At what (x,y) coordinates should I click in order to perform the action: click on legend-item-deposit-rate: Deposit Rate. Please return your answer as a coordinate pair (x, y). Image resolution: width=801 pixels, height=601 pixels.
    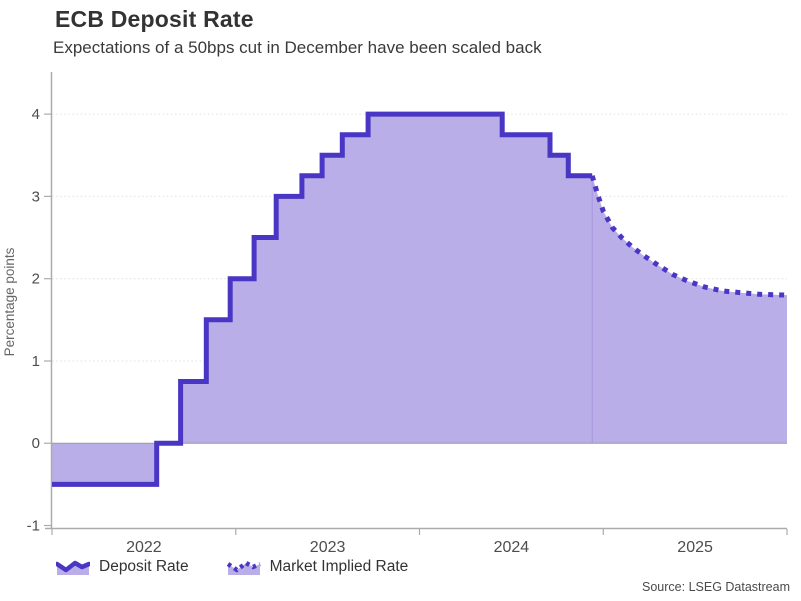
    Looking at the image, I should click on (122, 567).